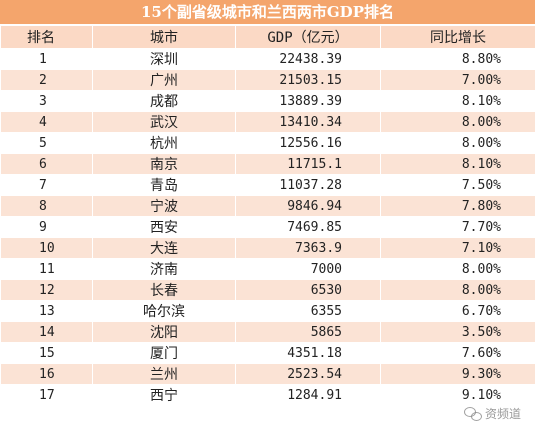 The height and width of the screenshot is (428, 535). Describe the element at coordinates (164, 248) in the screenshot. I see `city-cell: 大连` at that location.